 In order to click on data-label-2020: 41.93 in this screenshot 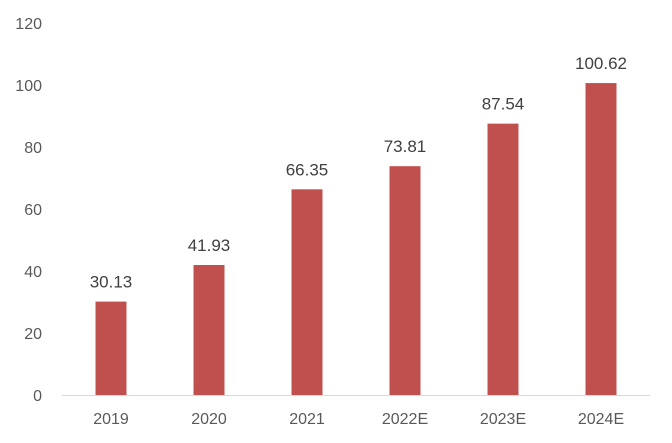, I will do `click(209, 245)`.